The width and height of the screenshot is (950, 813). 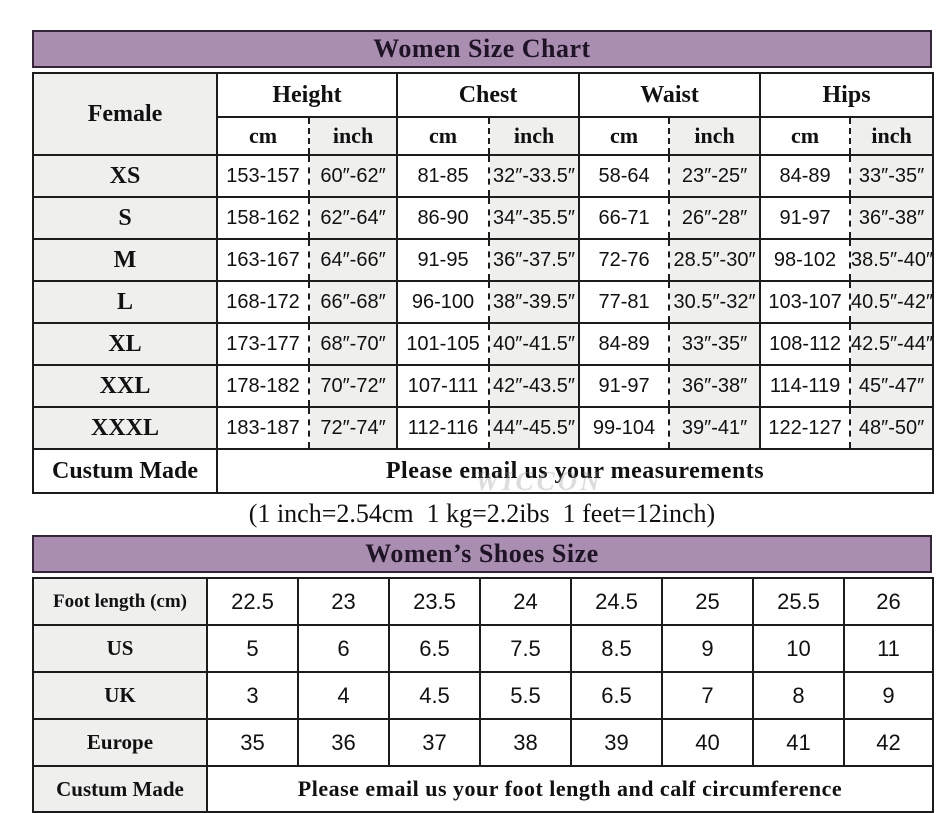 What do you see at coordinates (798, 648) in the screenshot?
I see `us-value: 10` at bounding box center [798, 648].